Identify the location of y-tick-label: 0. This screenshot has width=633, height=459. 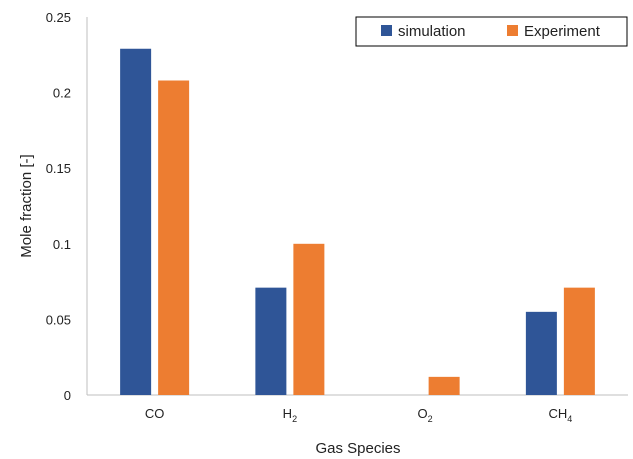
(67, 395).